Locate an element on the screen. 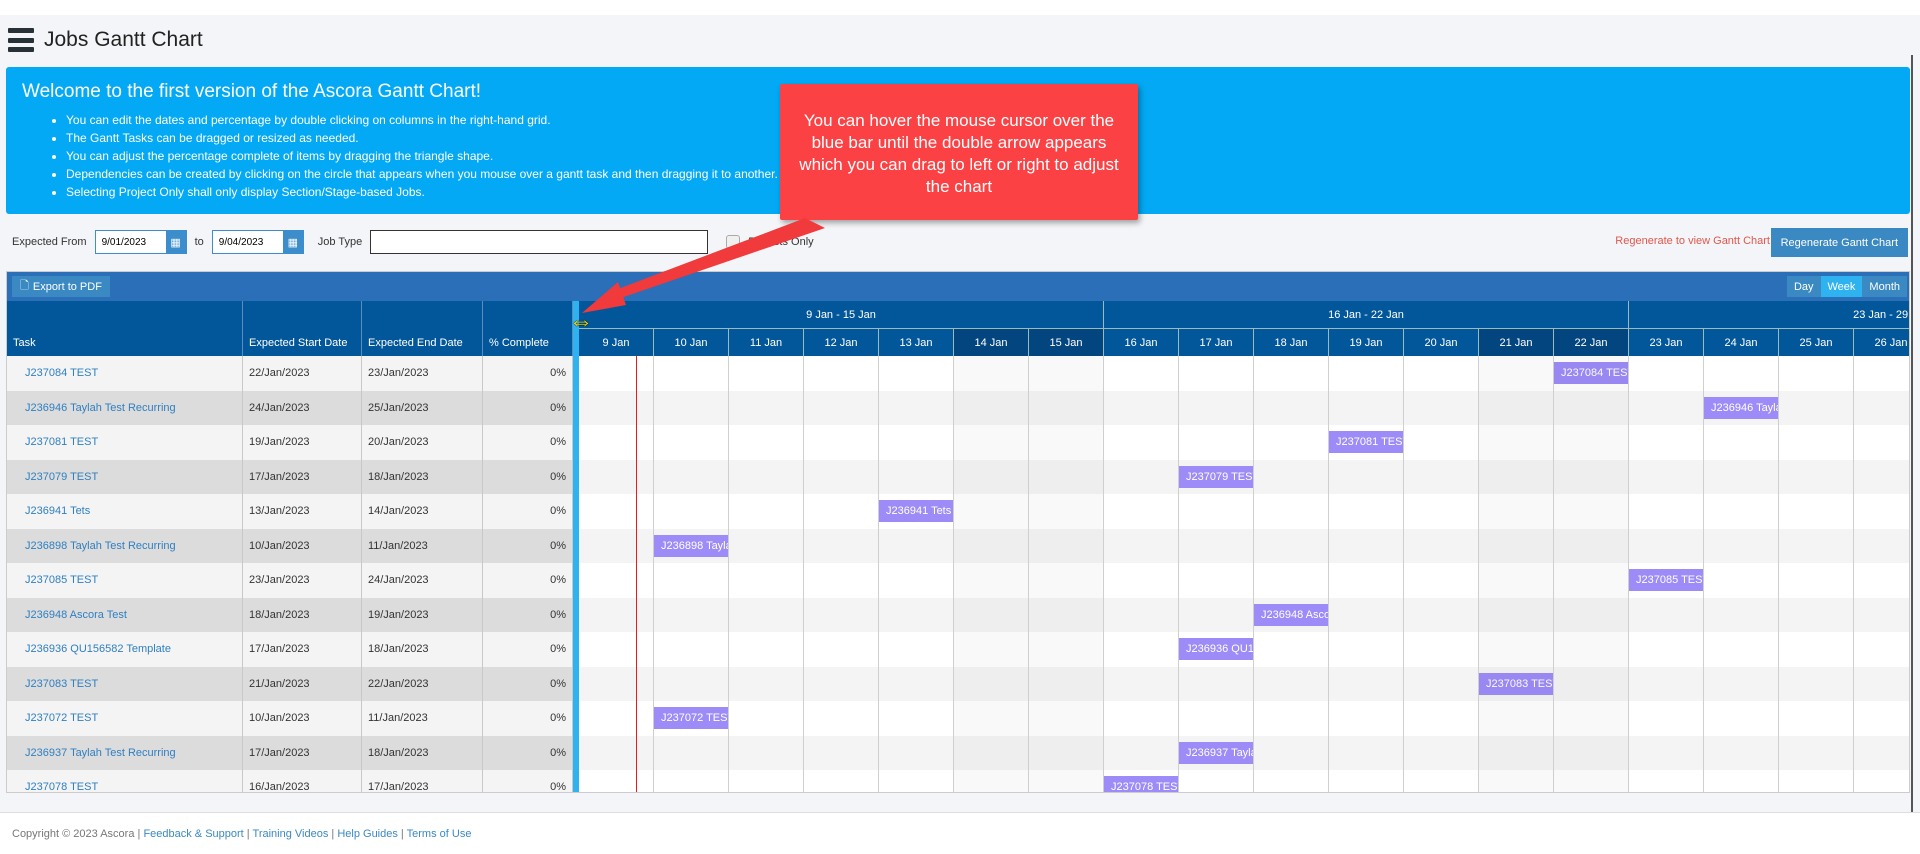 The image size is (1920, 854). page-scrollbar is located at coordinates (1912, 433).